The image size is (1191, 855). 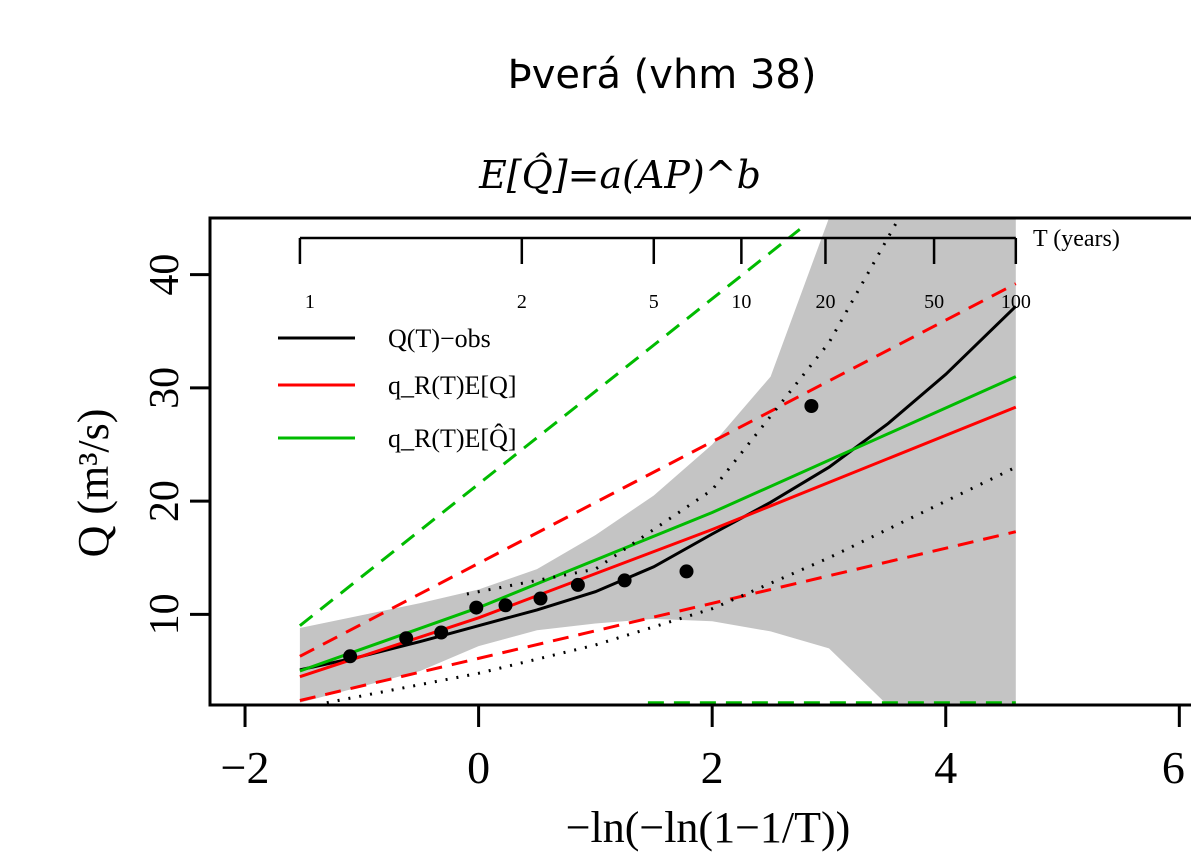 What do you see at coordinates (245, 767) in the screenshot?
I see `x-tick-label: −2` at bounding box center [245, 767].